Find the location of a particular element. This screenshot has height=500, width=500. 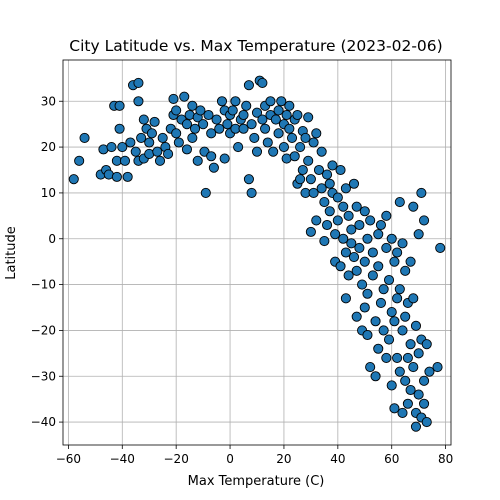

x-tick-label: 0 is located at coordinates (230, 459).